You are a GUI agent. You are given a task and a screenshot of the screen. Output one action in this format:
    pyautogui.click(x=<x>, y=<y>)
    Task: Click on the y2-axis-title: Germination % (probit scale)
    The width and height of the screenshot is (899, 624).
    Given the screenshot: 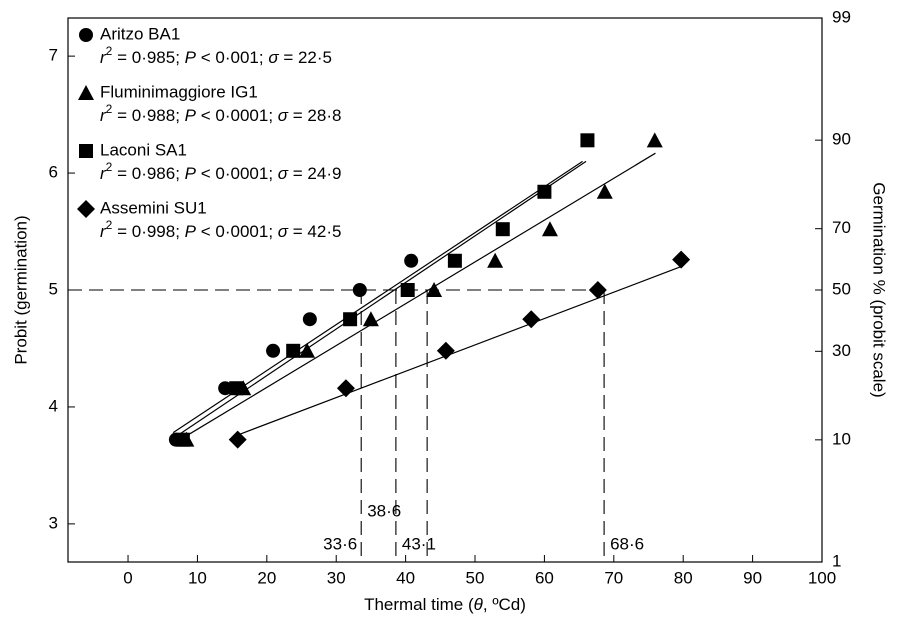 What is the action you would take?
    pyautogui.click(x=879, y=289)
    